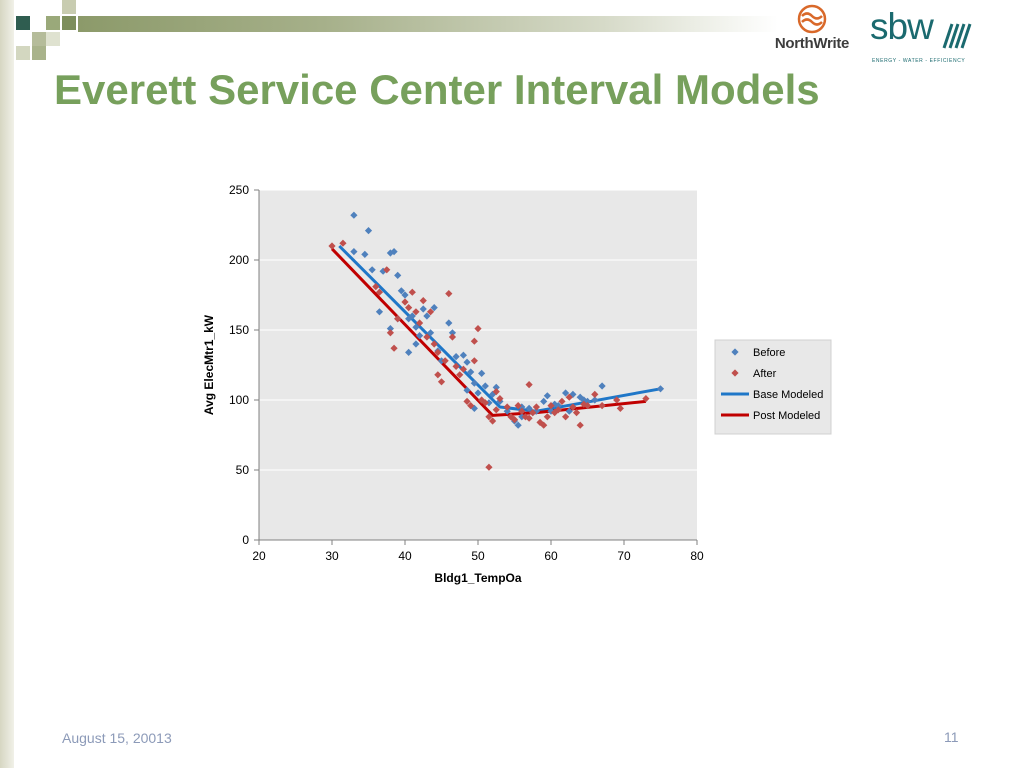 The image size is (1024, 768). I want to click on x-tick-label: 70, so click(624, 556).